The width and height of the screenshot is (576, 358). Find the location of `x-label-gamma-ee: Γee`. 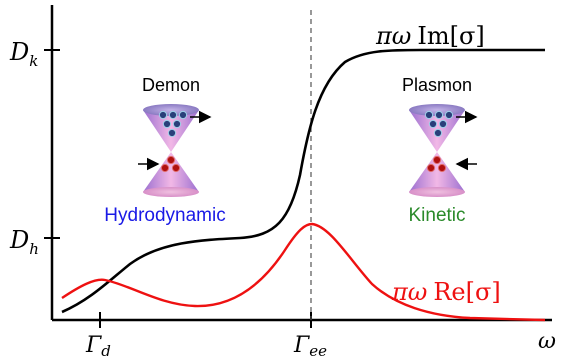

x-label-gamma-ee: Γee is located at coordinates (310, 345).